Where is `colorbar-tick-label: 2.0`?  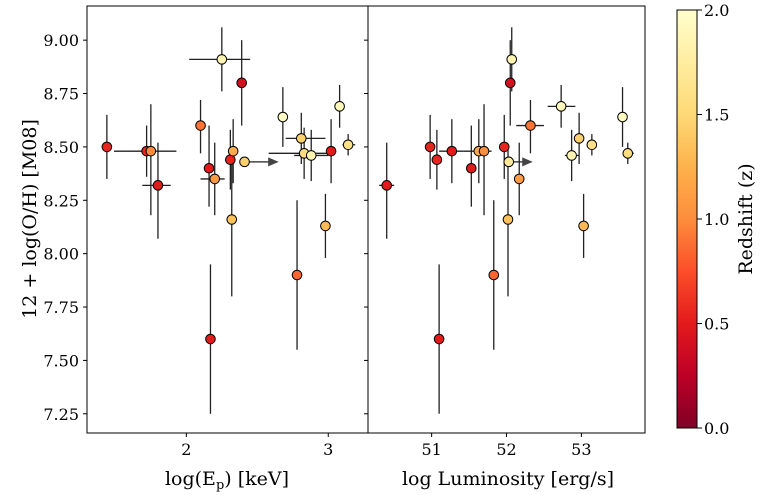
colorbar-tick-label: 2.0 is located at coordinates (716, 10).